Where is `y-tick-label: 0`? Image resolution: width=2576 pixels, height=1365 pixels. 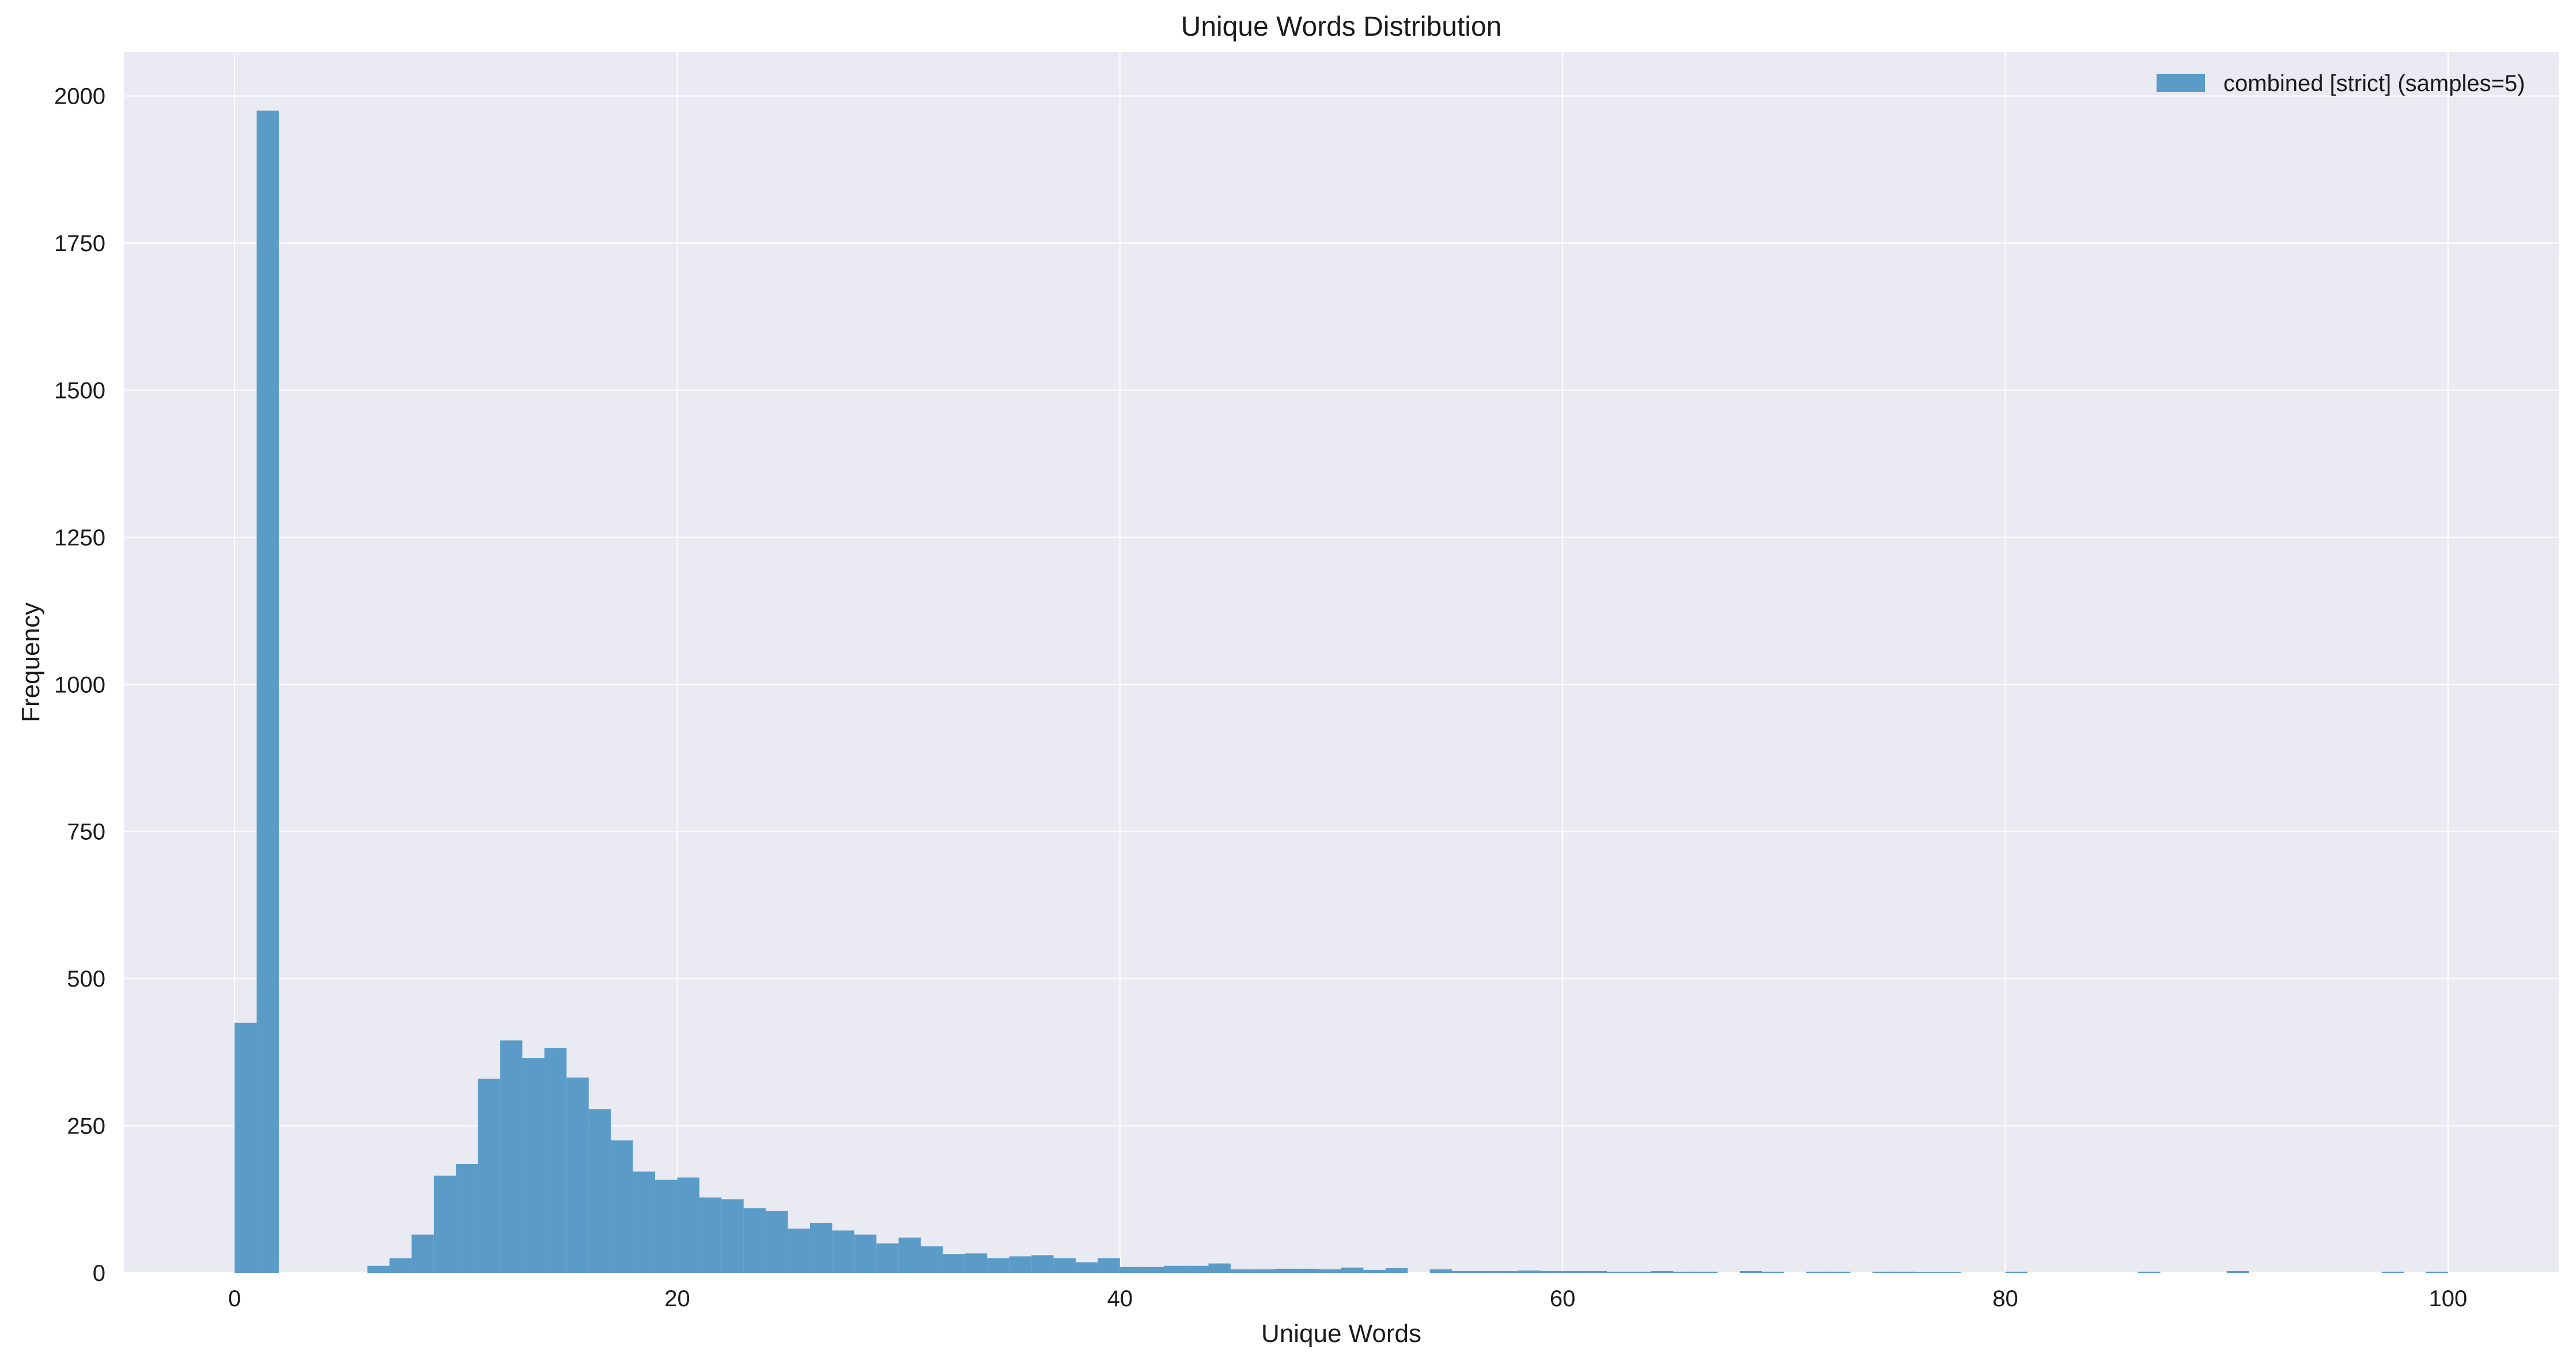 y-tick-label: 0 is located at coordinates (99, 1273).